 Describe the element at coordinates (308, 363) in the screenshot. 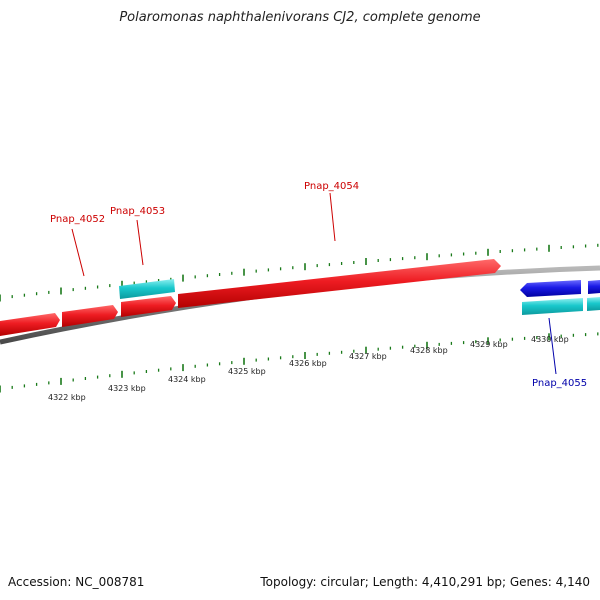

I see `scale-label: 4326 kbp` at that location.